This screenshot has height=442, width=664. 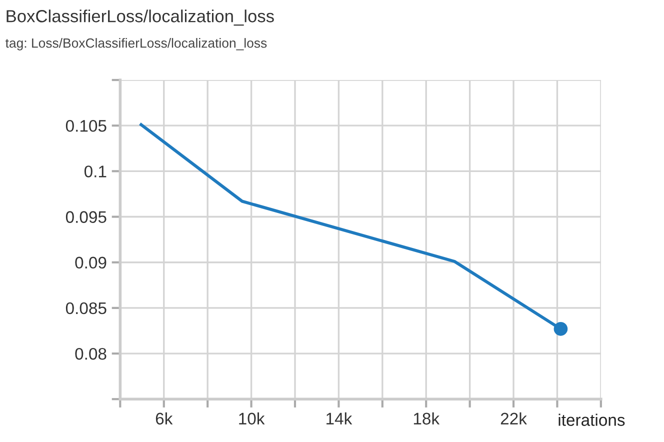 I want to click on x-tick-label: 10k, so click(x=252, y=418).